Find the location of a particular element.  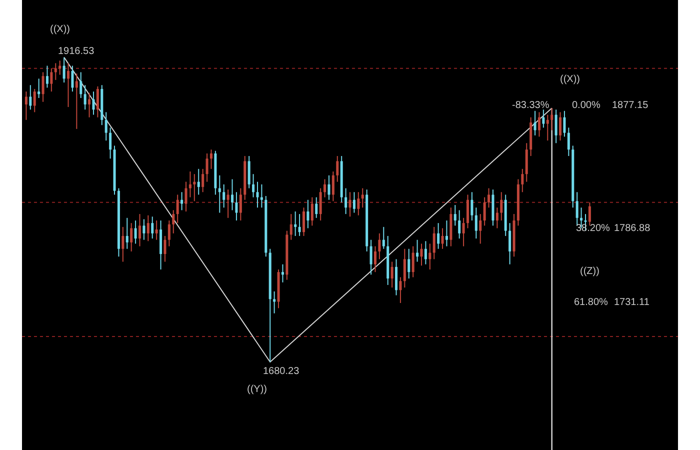

text: 1786.88 is located at coordinates (632, 228).